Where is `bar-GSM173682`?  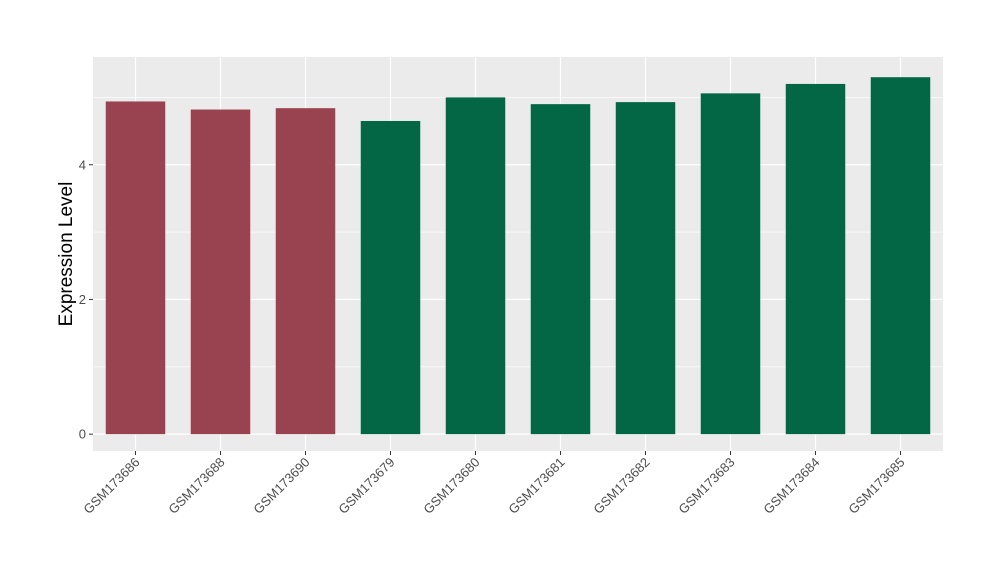 bar-GSM173682 is located at coordinates (645, 268).